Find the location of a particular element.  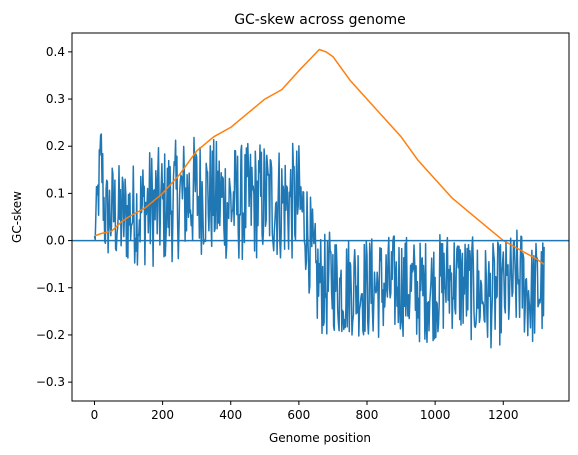

y-tick-label: 0.4 is located at coordinates (55, 52).